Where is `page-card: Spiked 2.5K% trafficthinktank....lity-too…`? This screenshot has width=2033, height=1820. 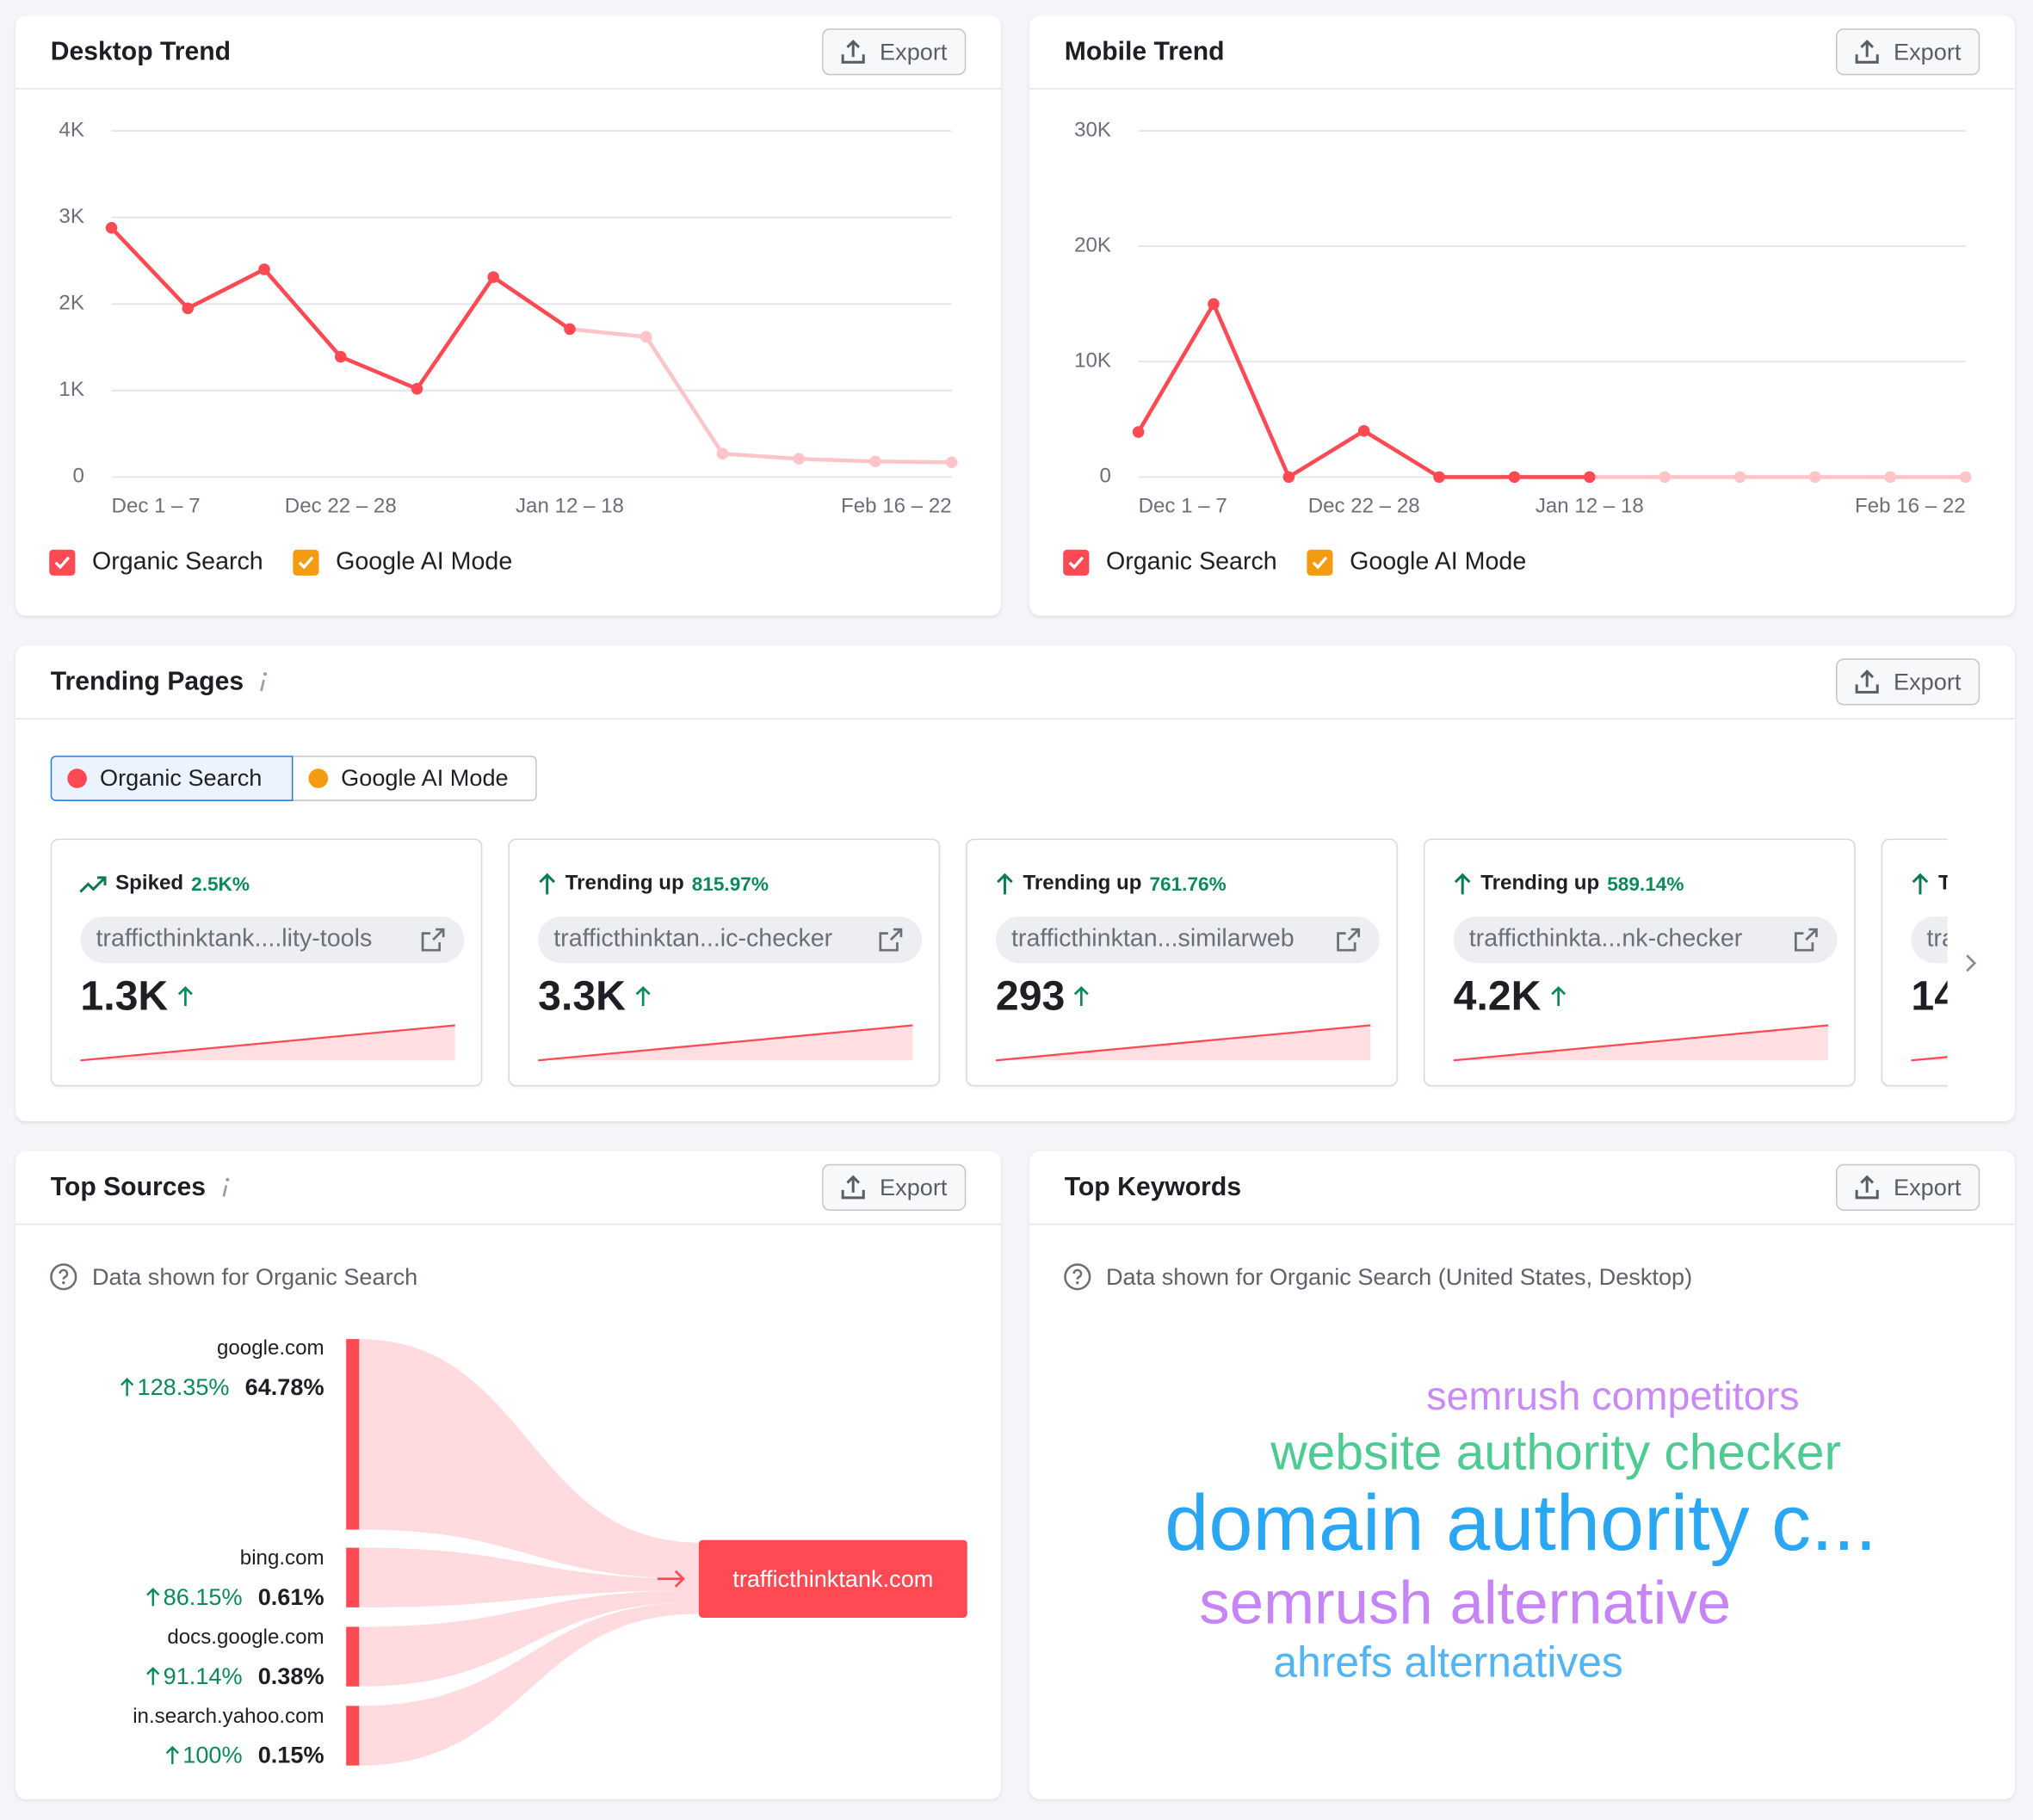
page-card: Spiked 2.5K% trafficthinktank....lity-too… is located at coordinates (266, 963).